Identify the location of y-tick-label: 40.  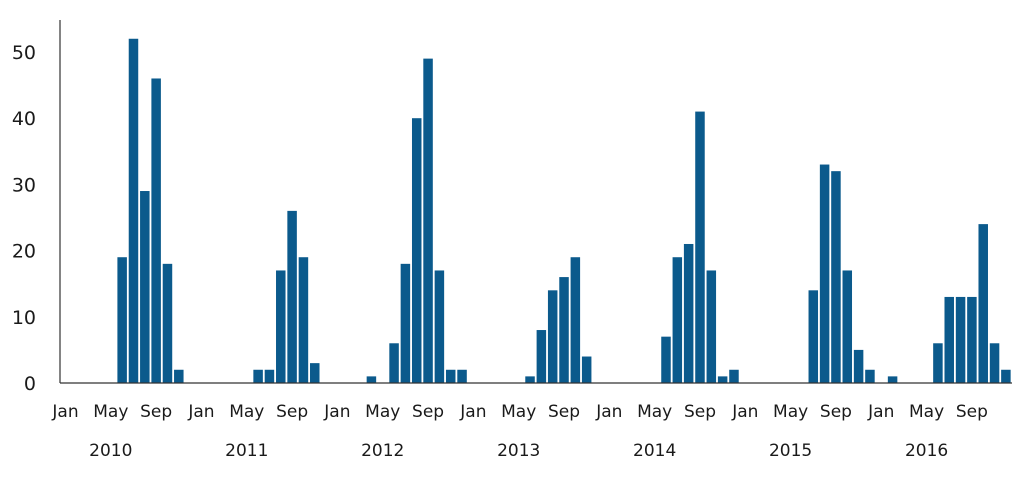
(24, 119).